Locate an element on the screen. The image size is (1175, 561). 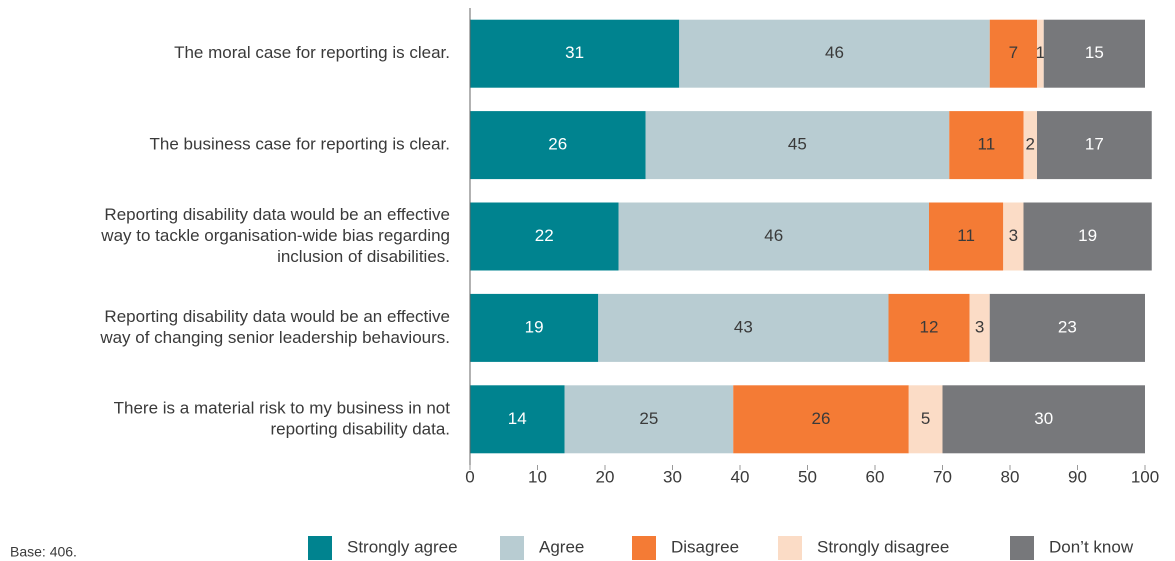
category-label: reporting disability data. is located at coordinates (360, 428).